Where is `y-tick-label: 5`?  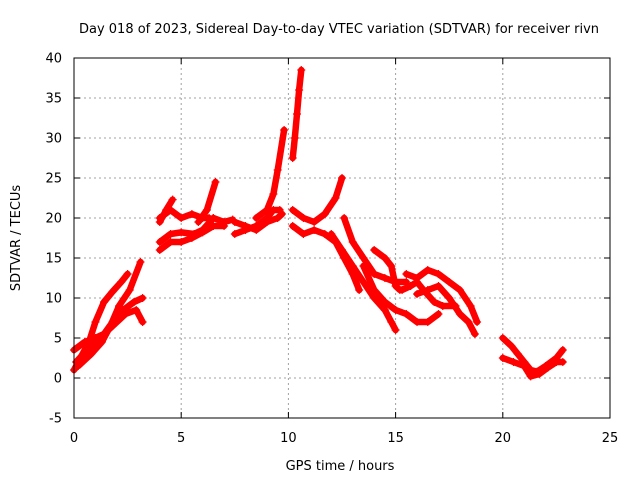
y-tick-label: 5 is located at coordinates (58, 339).